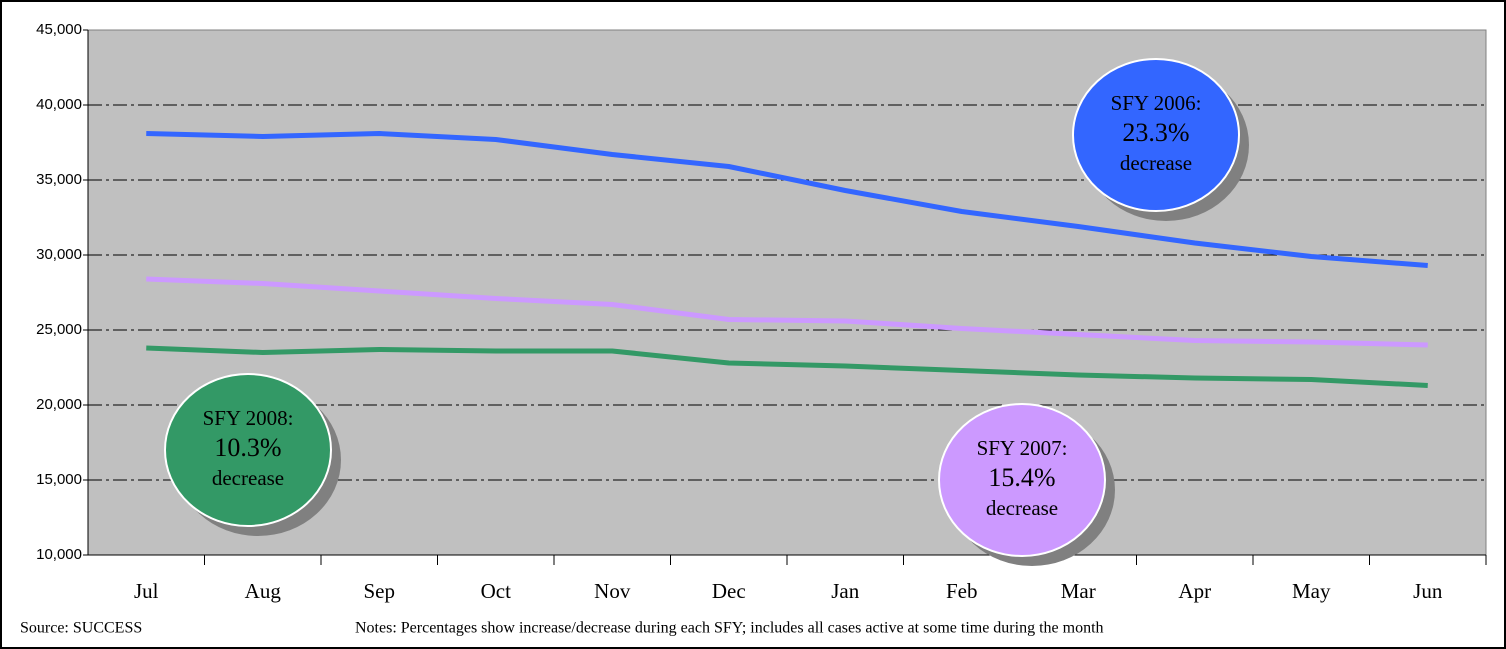  Describe the element at coordinates (59, 479) in the screenshot. I see `y-tick-label: 15,000` at that location.